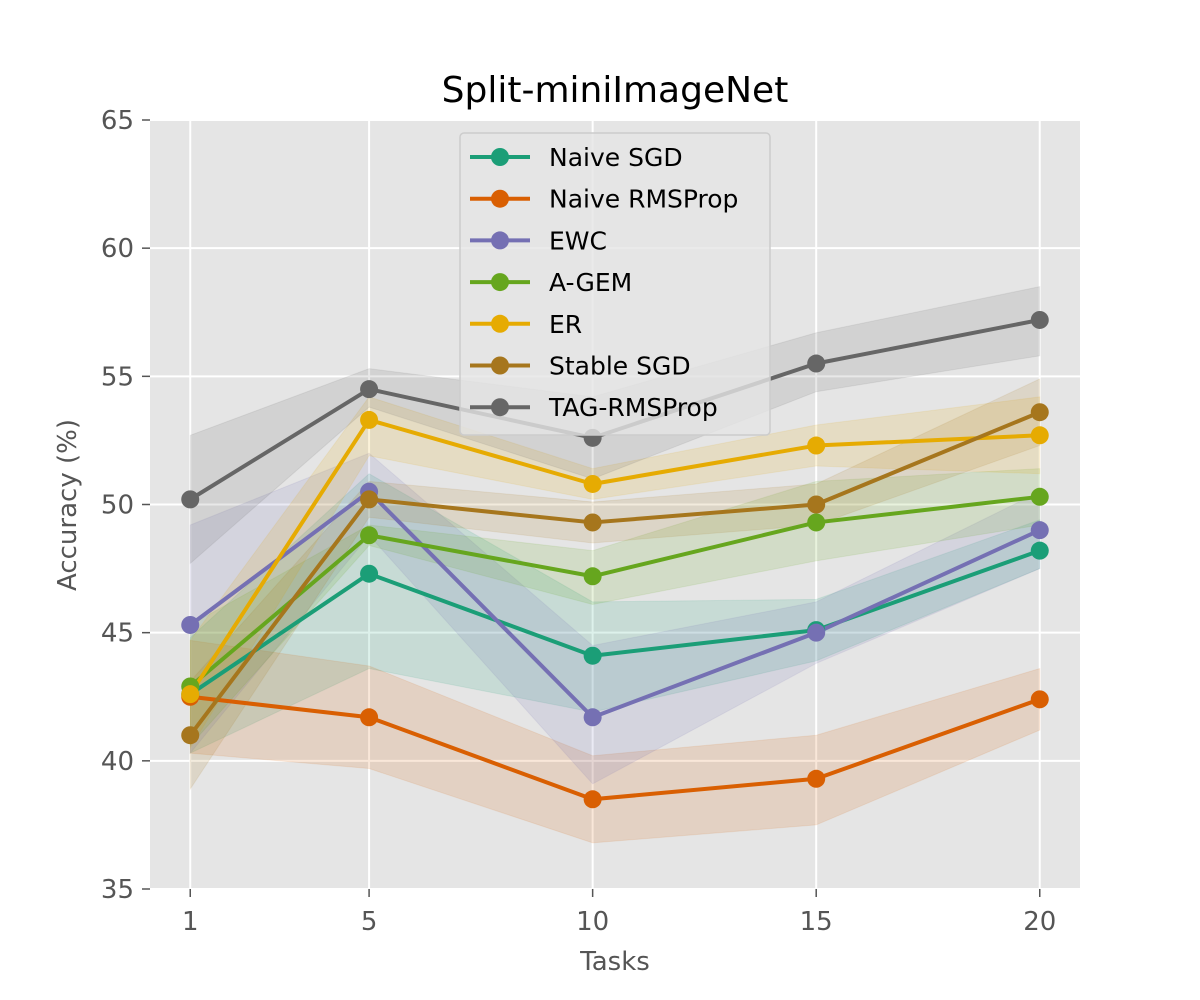  I want to click on legend-label: Stable SGD, so click(620, 366).